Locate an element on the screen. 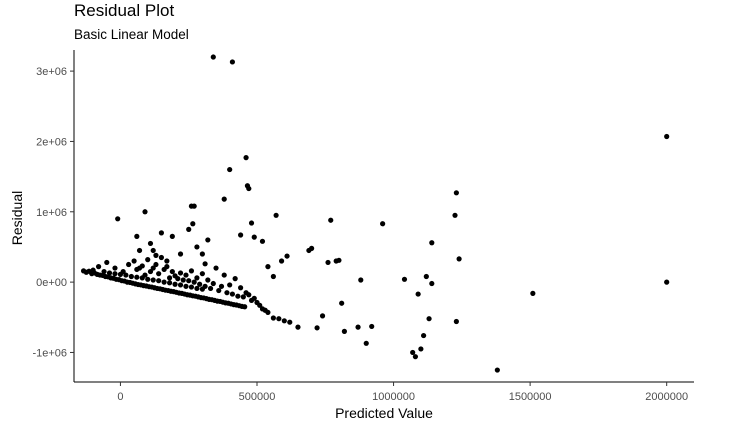  x-tick-label: 2000000 is located at coordinates (666, 397).